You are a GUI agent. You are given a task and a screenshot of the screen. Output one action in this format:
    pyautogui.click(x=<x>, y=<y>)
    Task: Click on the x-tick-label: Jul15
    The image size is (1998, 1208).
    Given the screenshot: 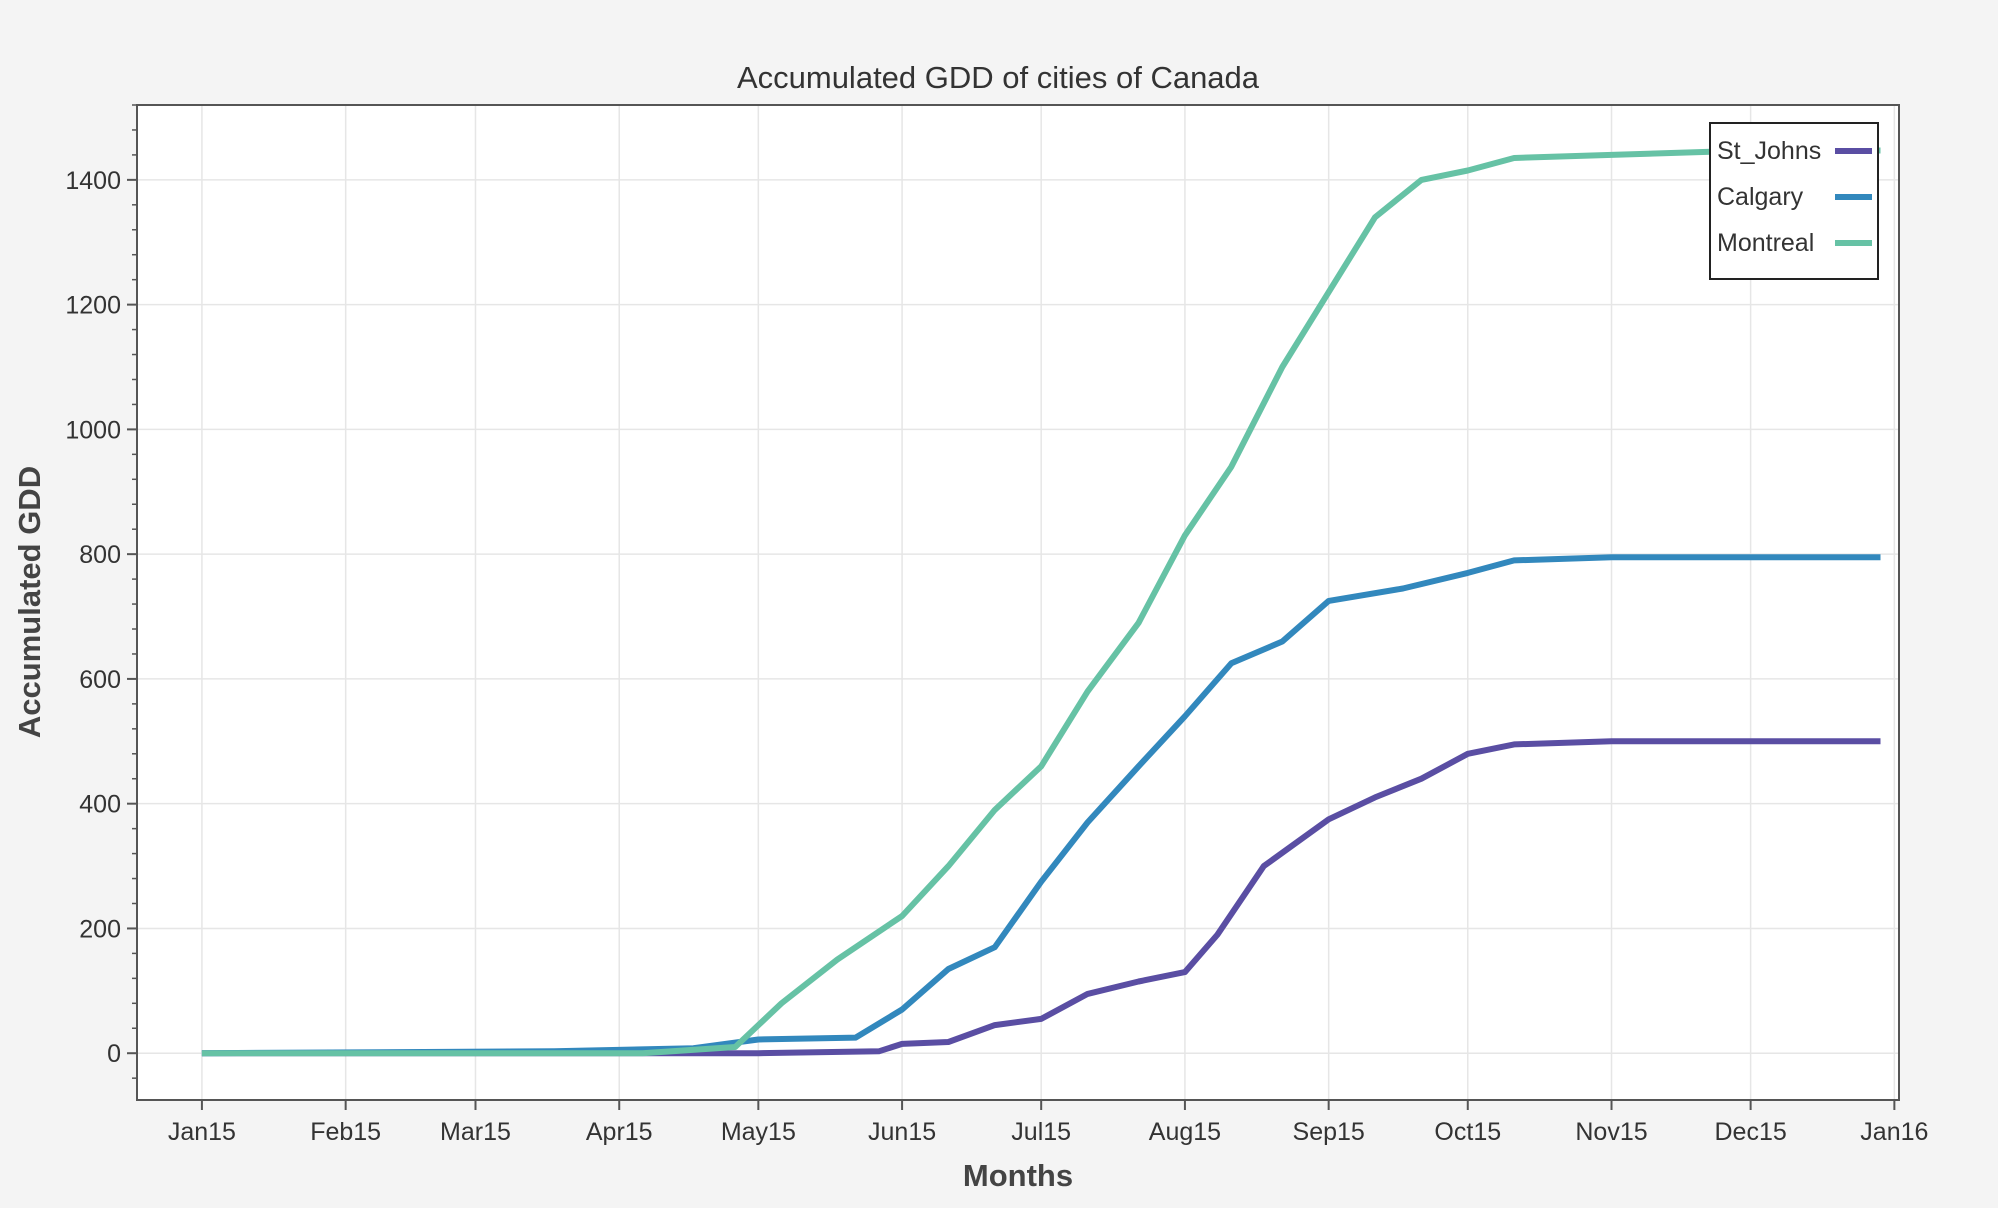 What is the action you would take?
    pyautogui.click(x=1041, y=1132)
    